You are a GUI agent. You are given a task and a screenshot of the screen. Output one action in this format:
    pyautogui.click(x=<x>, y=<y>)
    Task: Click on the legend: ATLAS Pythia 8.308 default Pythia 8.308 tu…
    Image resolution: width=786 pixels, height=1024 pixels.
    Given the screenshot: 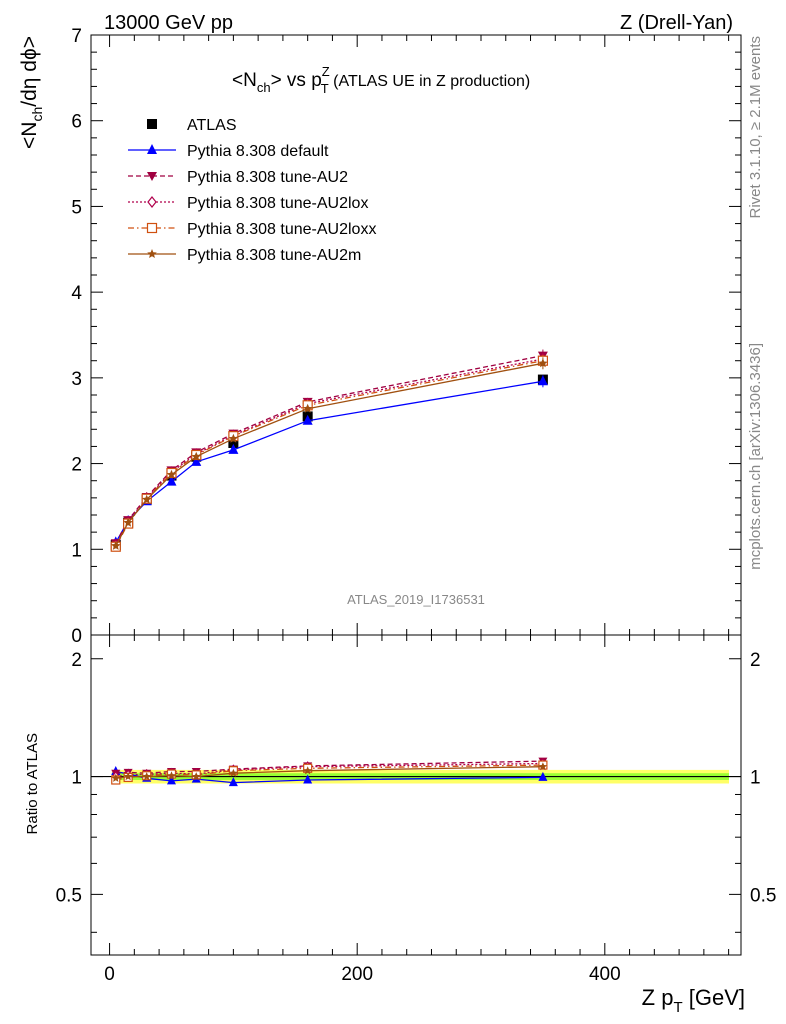 What is the action you would take?
    pyautogui.click(x=252, y=190)
    